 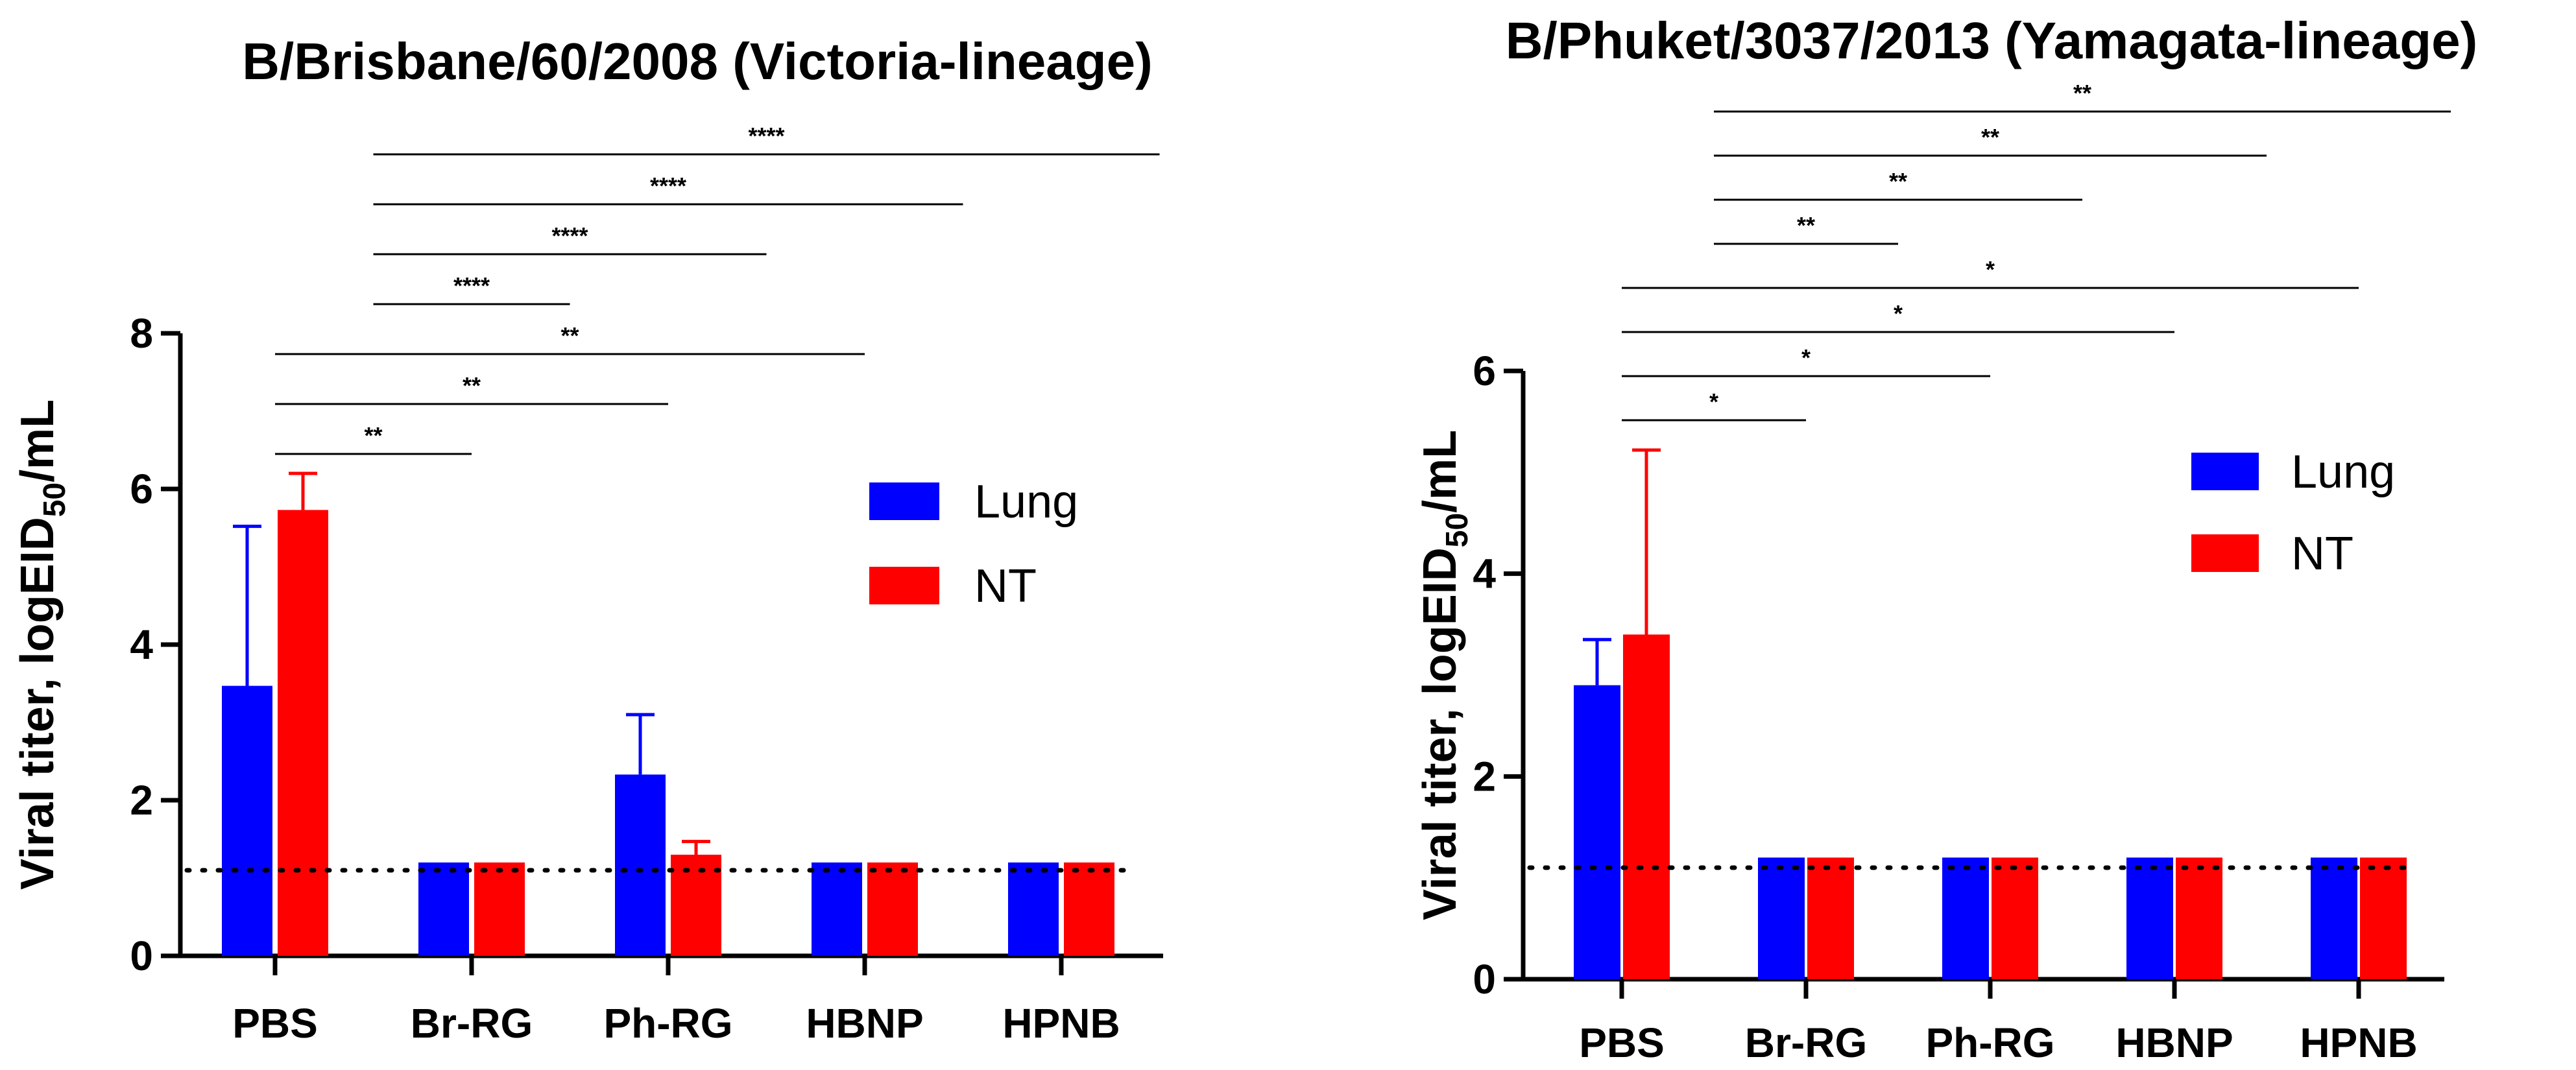 I want to click on chart-title: B/Brisbane/60/2008 (Victoria-lineage), so click(x=697, y=61).